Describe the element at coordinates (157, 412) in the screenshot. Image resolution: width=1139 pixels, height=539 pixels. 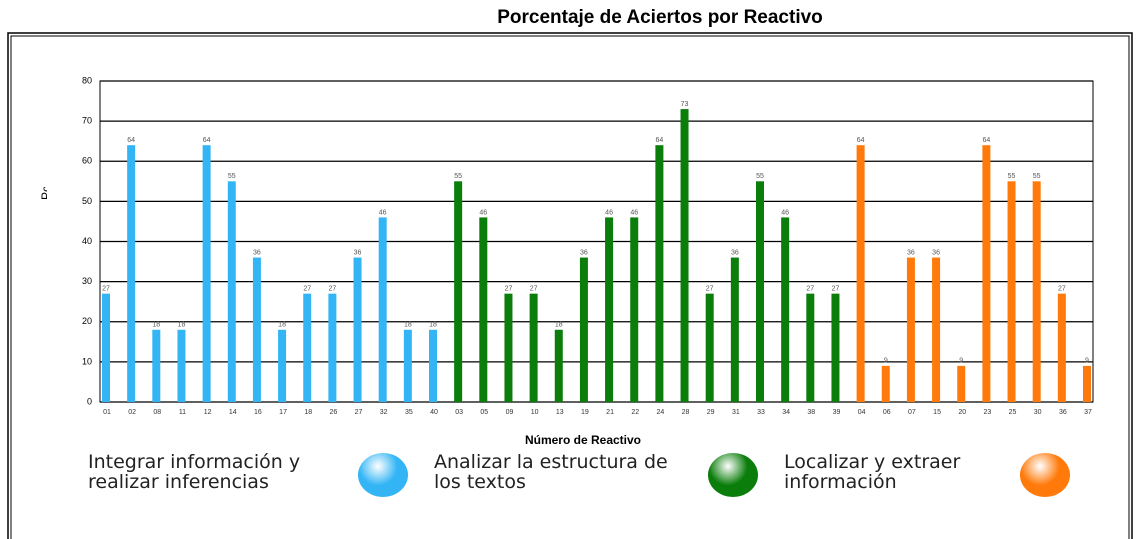
I see `x-tick-label: 08` at that location.